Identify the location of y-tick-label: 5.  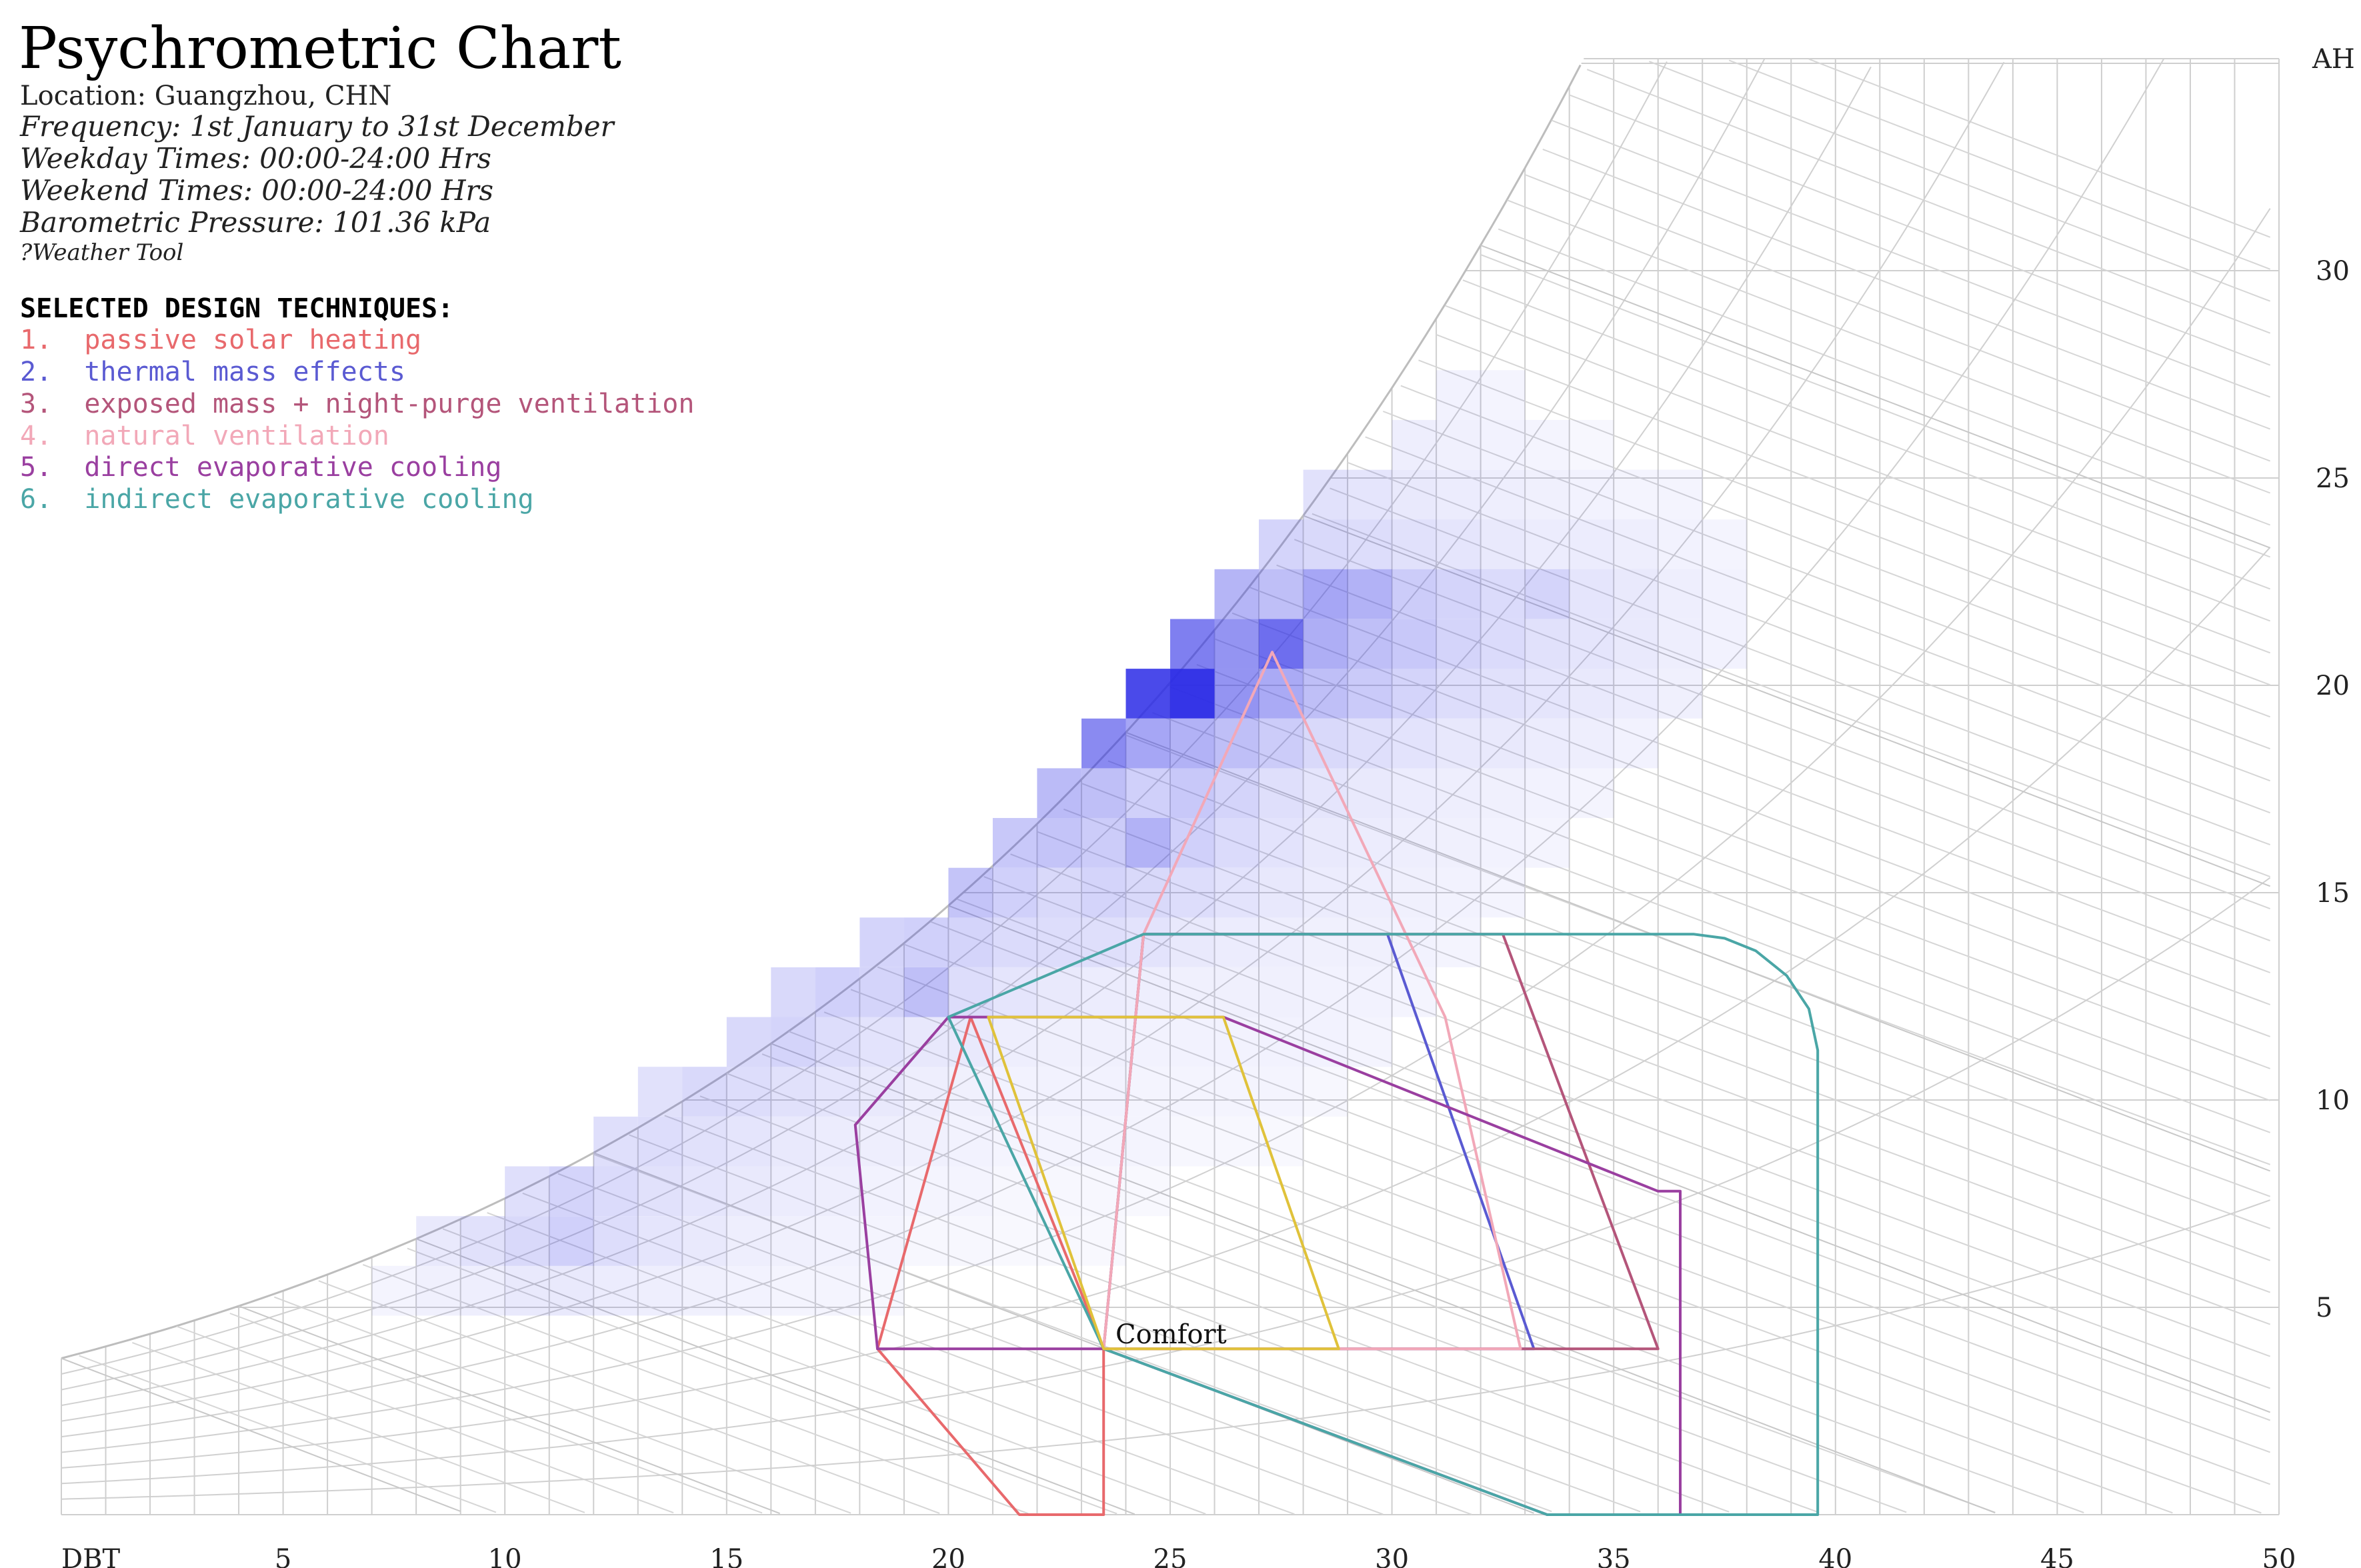
(2324, 1308).